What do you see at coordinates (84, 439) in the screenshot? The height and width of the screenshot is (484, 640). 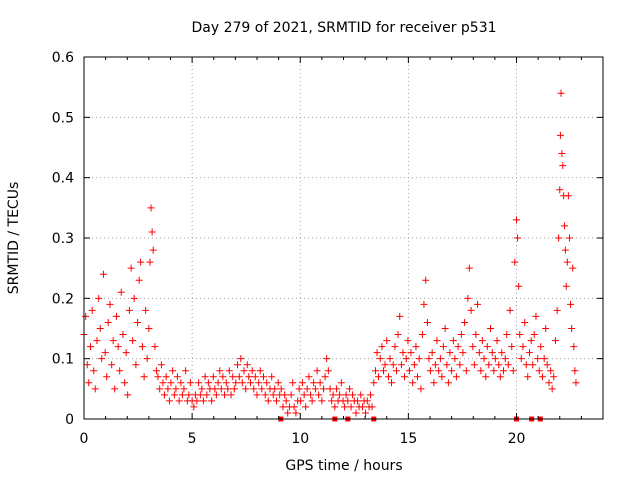 I see `x-tick-label: 0` at bounding box center [84, 439].